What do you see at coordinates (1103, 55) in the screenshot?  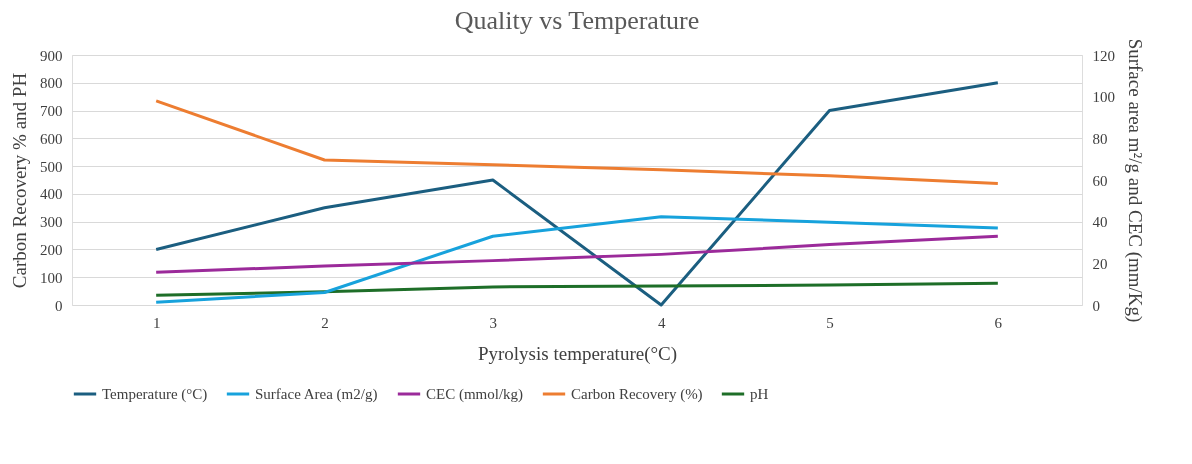 I see `y2-tick-label: 120` at bounding box center [1103, 55].